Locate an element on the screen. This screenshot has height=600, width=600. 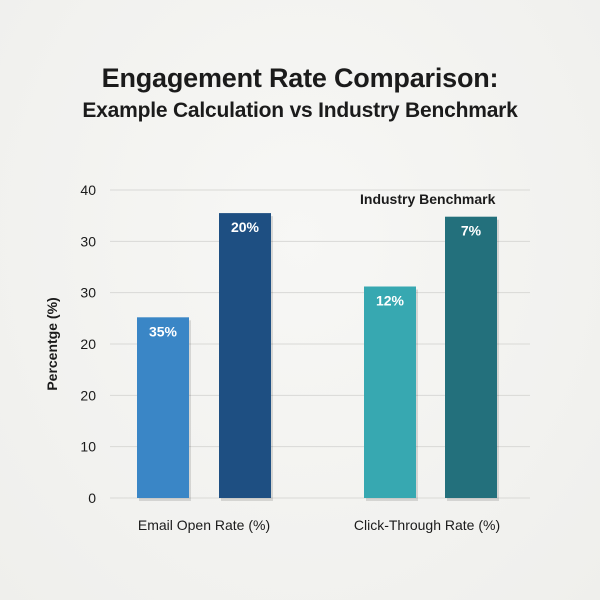
bar-value-label: 20% is located at coordinates (245, 227).